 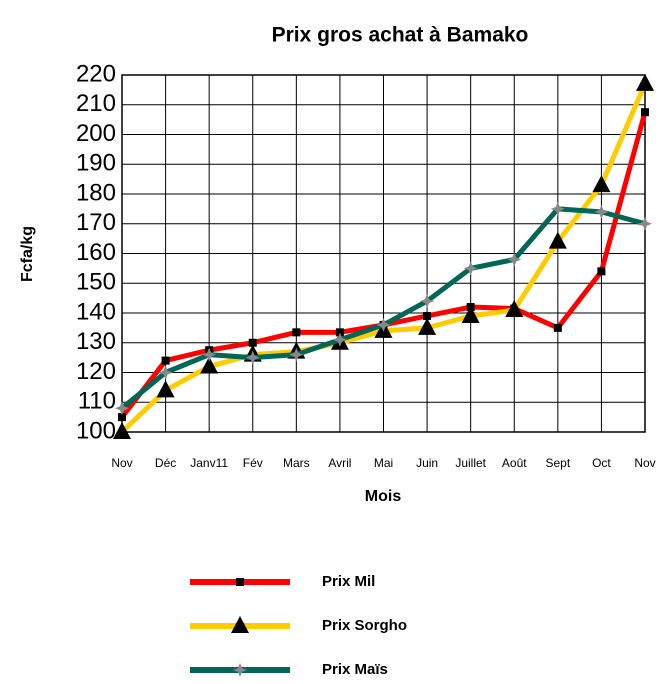 What do you see at coordinates (96, 222) in the screenshot?
I see `y-tick-label: 170` at bounding box center [96, 222].